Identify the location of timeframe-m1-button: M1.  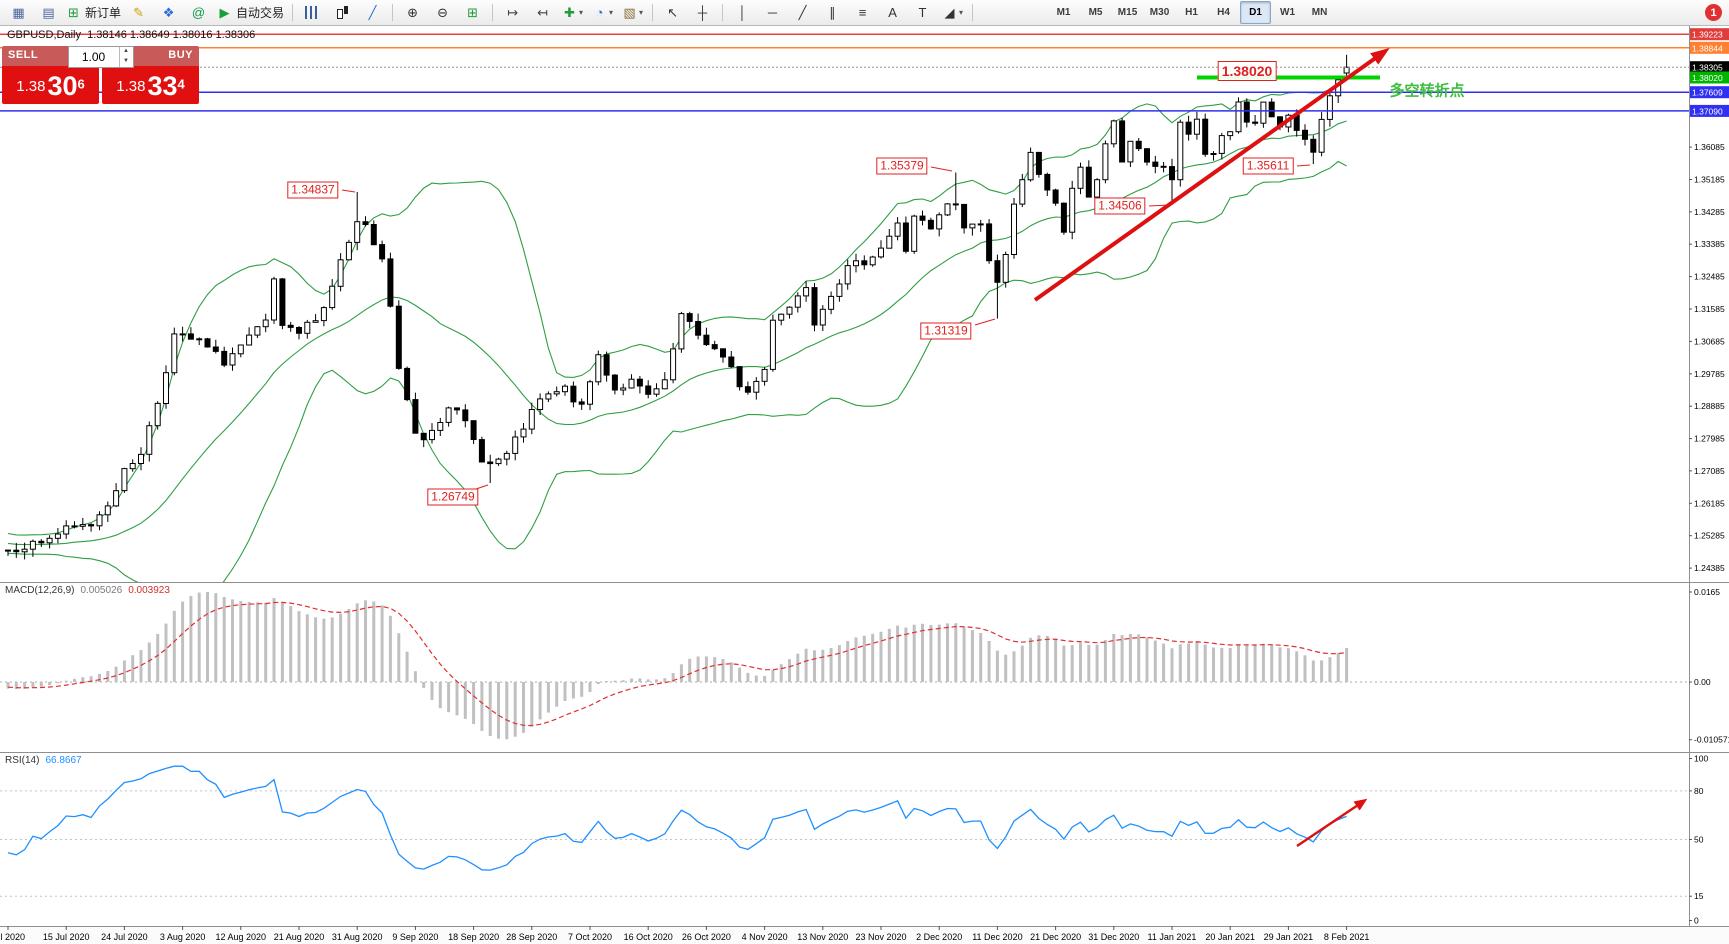
(1063, 12).